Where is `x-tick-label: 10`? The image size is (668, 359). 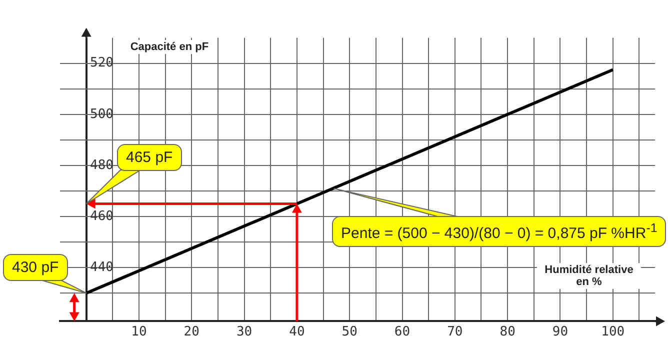 x-tick-label: 10 is located at coordinates (139, 332).